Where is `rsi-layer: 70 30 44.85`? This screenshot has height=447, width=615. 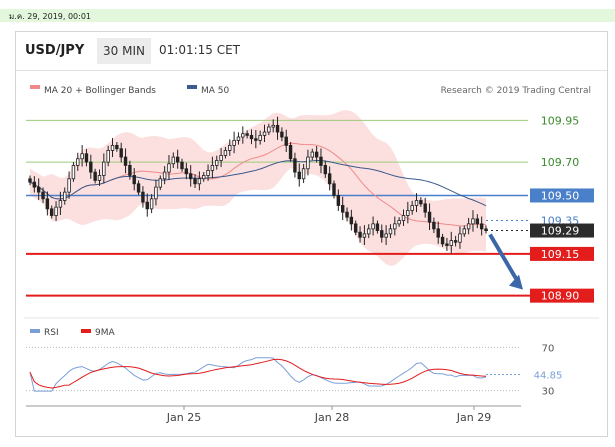 rsi-layer: 70 30 44.85 is located at coordinates (294, 370).